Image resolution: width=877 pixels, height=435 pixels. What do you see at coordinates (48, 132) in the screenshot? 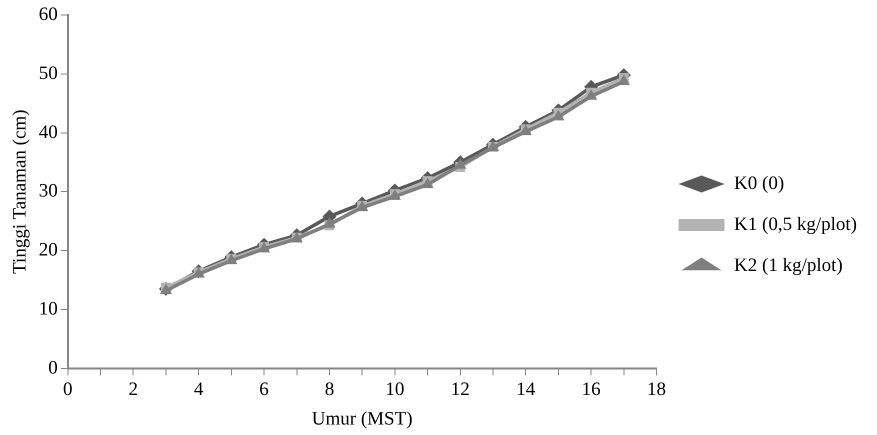
I see `y-tick-label: 40` at bounding box center [48, 132].